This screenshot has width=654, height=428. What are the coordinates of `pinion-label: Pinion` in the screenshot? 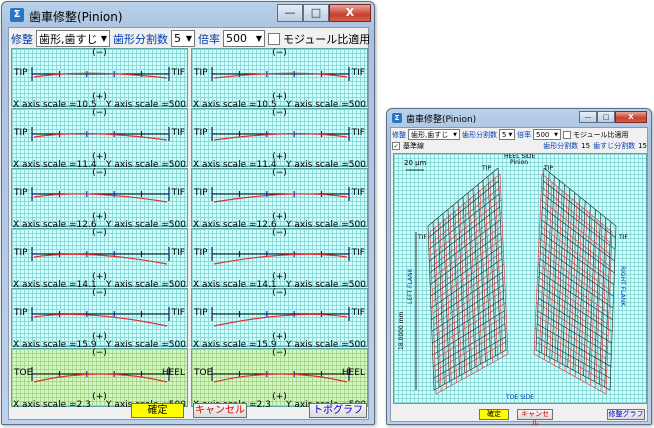 It's located at (519, 162).